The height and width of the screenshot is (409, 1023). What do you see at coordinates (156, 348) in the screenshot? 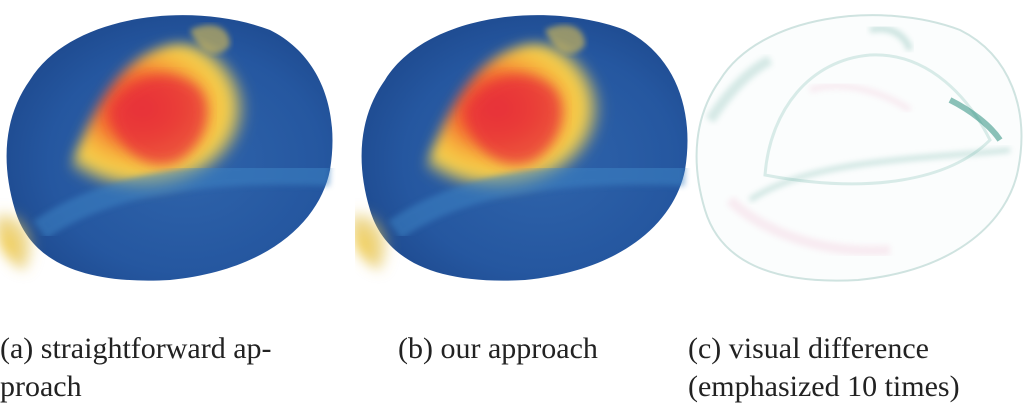
I see `caption-a-line-1: straightforward ap-` at bounding box center [156, 348].